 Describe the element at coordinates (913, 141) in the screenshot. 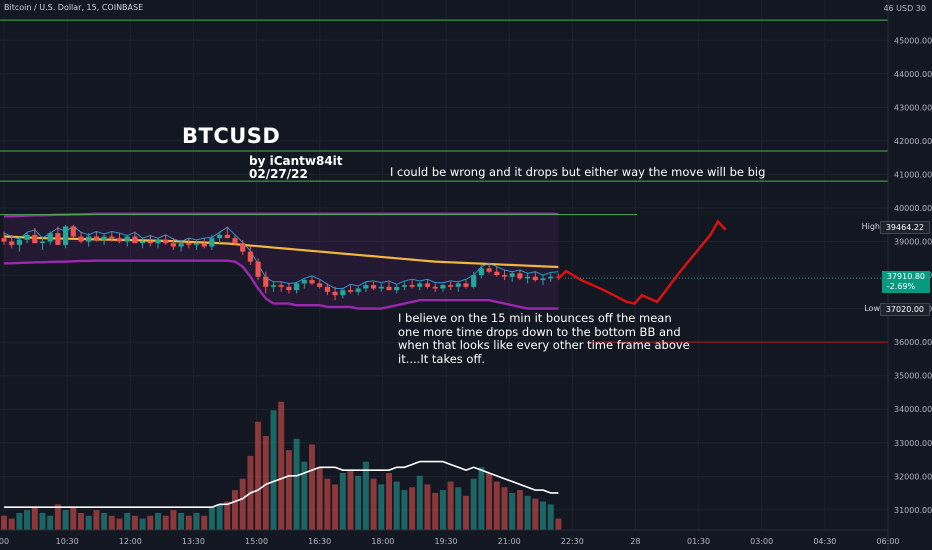

I see `price-tick-label: 42000.00` at that location.